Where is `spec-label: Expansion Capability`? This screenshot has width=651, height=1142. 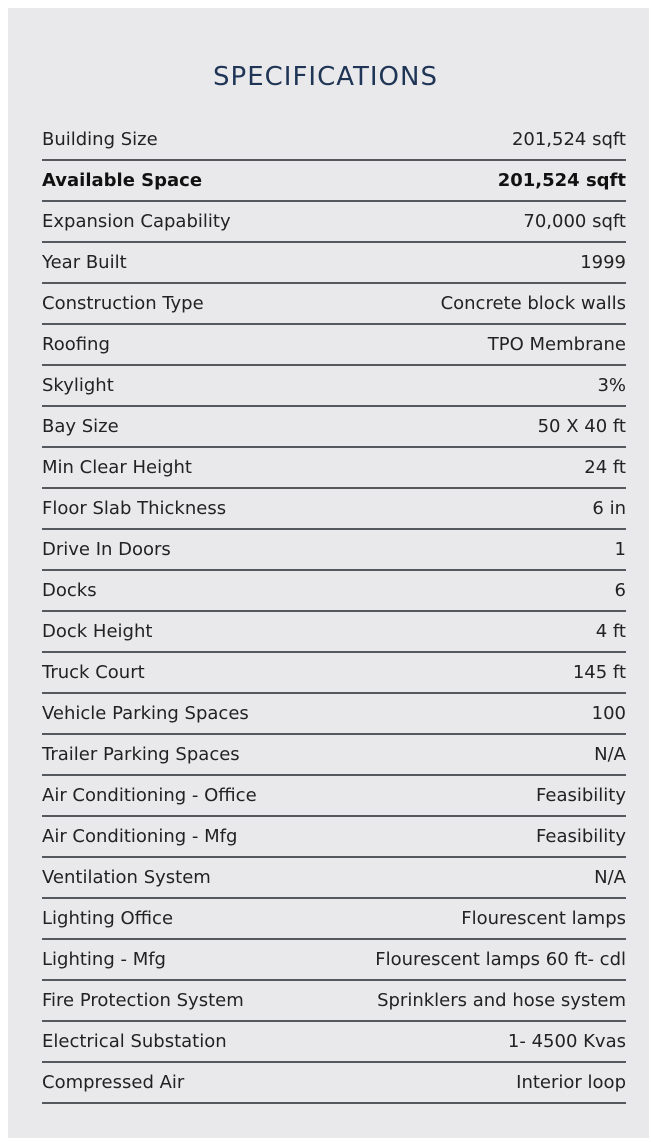
spec-label: Expansion Capability is located at coordinates (136, 221).